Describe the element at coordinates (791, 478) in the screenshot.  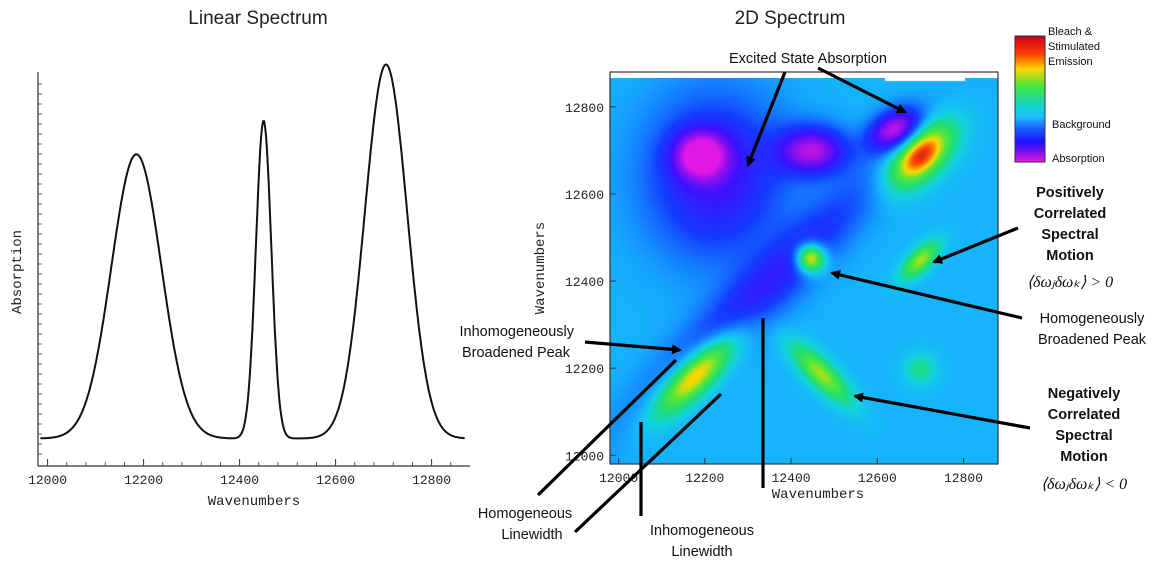
I see `2d-x-tick-label: 12400` at that location.